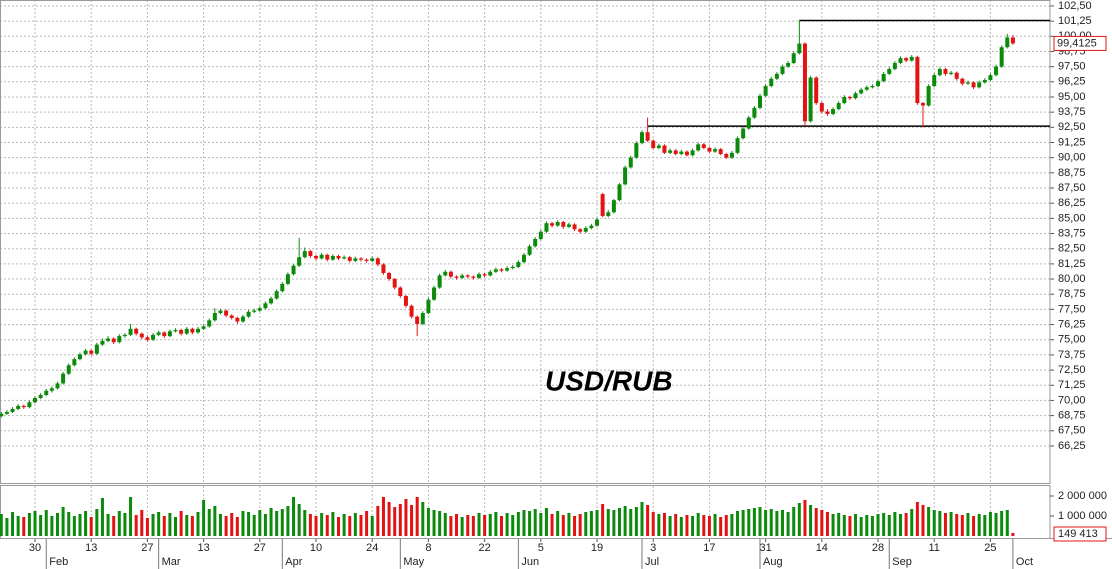  What do you see at coordinates (1082, 496) in the screenshot?
I see `volume-tick-label: 2 000 000` at bounding box center [1082, 496].